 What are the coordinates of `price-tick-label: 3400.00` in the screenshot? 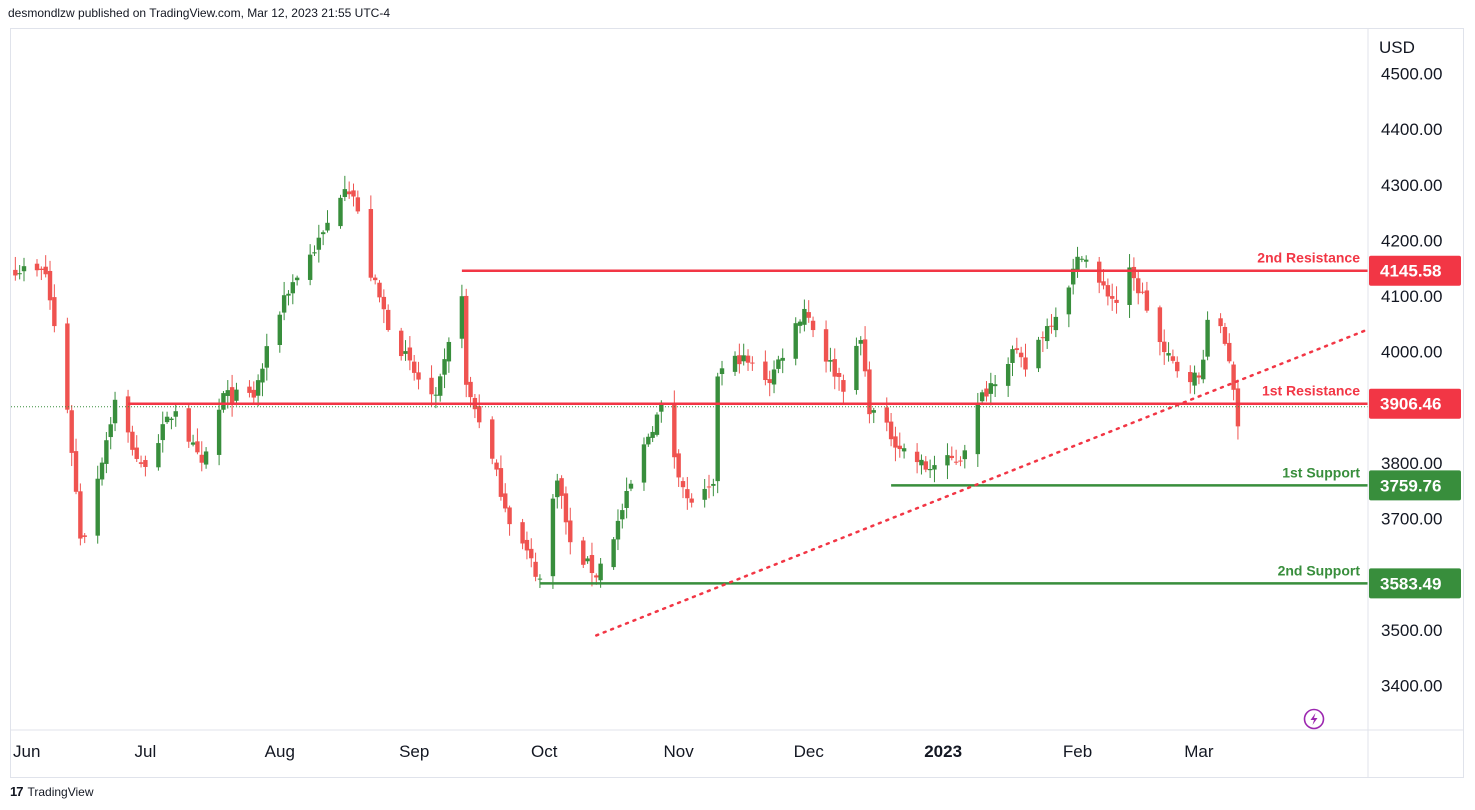 It's located at (1411, 685).